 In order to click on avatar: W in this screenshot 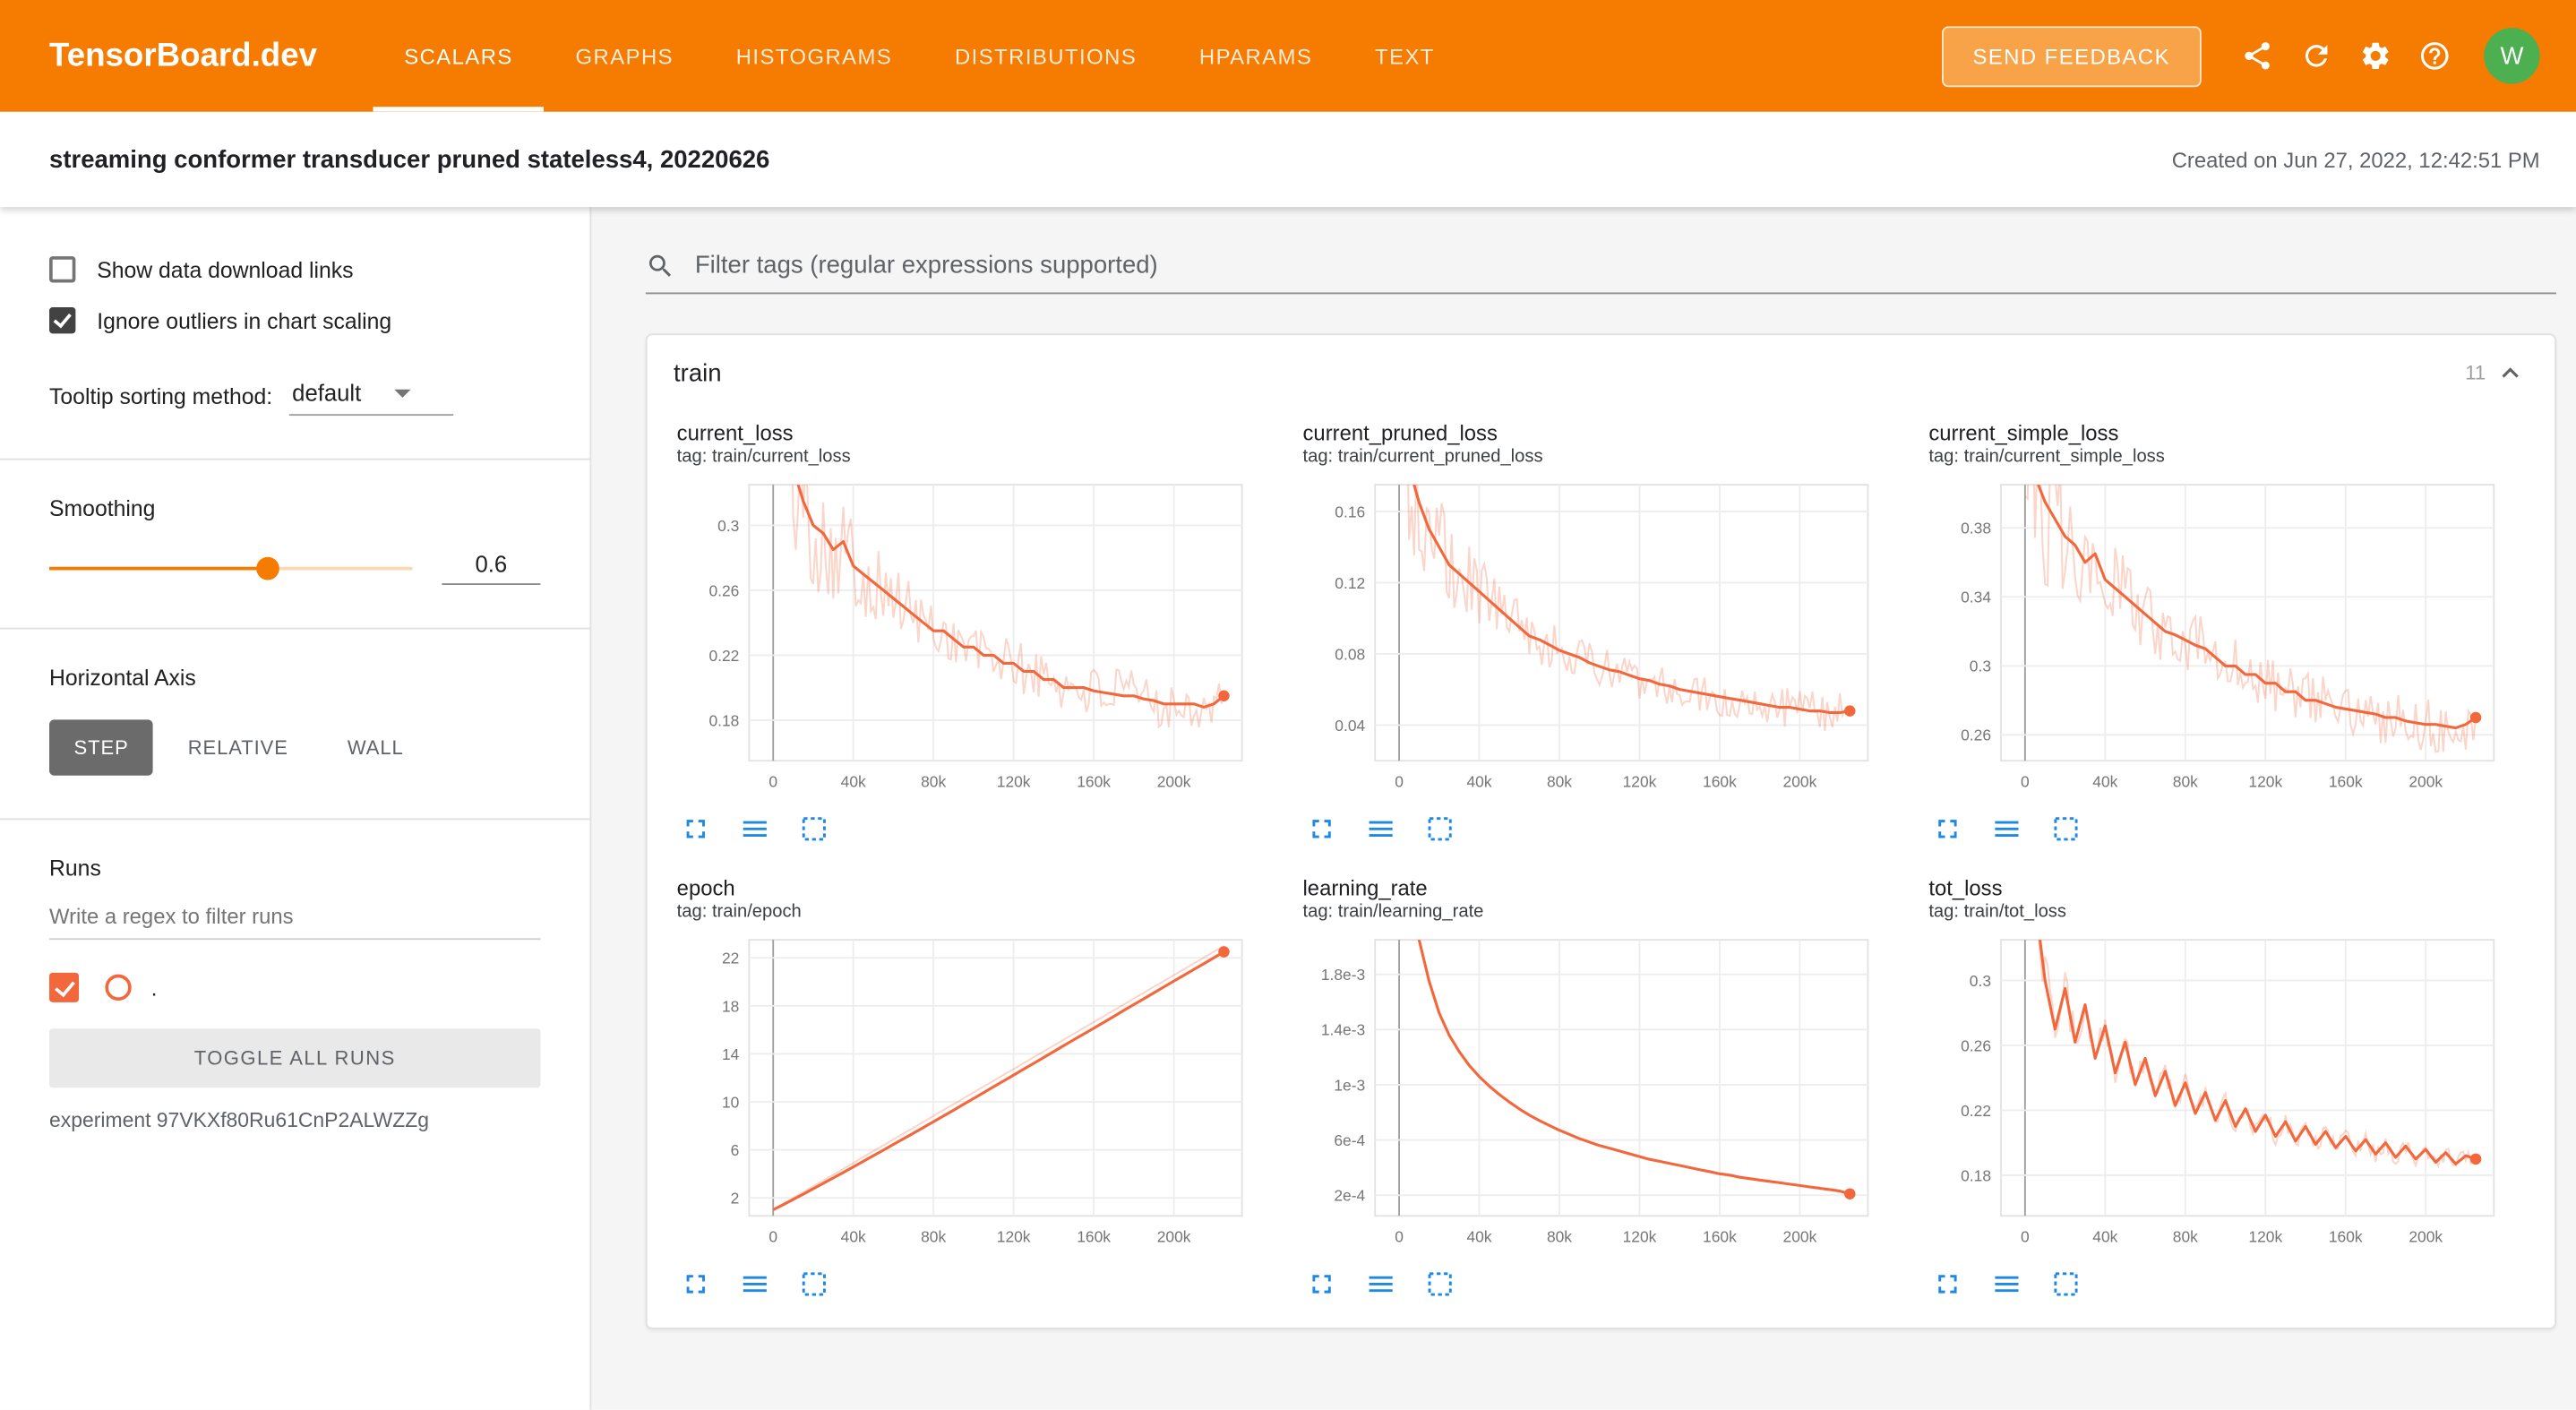, I will do `click(2512, 56)`.